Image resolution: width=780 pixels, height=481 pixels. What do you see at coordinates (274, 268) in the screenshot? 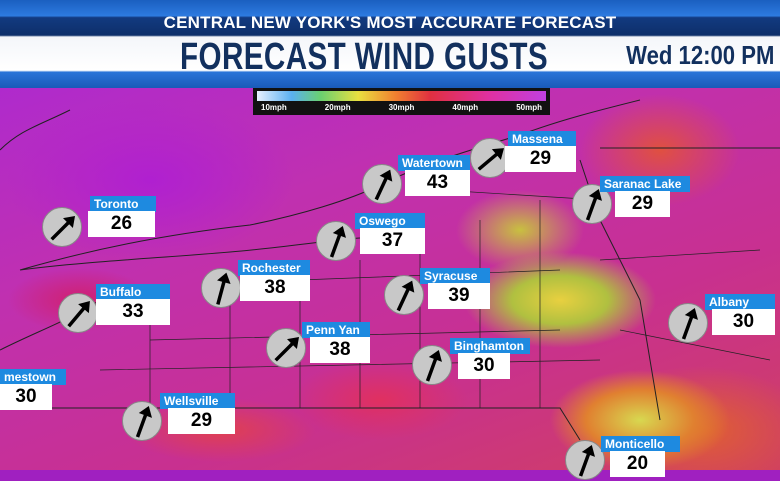
I see `station-name: Rochester` at bounding box center [274, 268].